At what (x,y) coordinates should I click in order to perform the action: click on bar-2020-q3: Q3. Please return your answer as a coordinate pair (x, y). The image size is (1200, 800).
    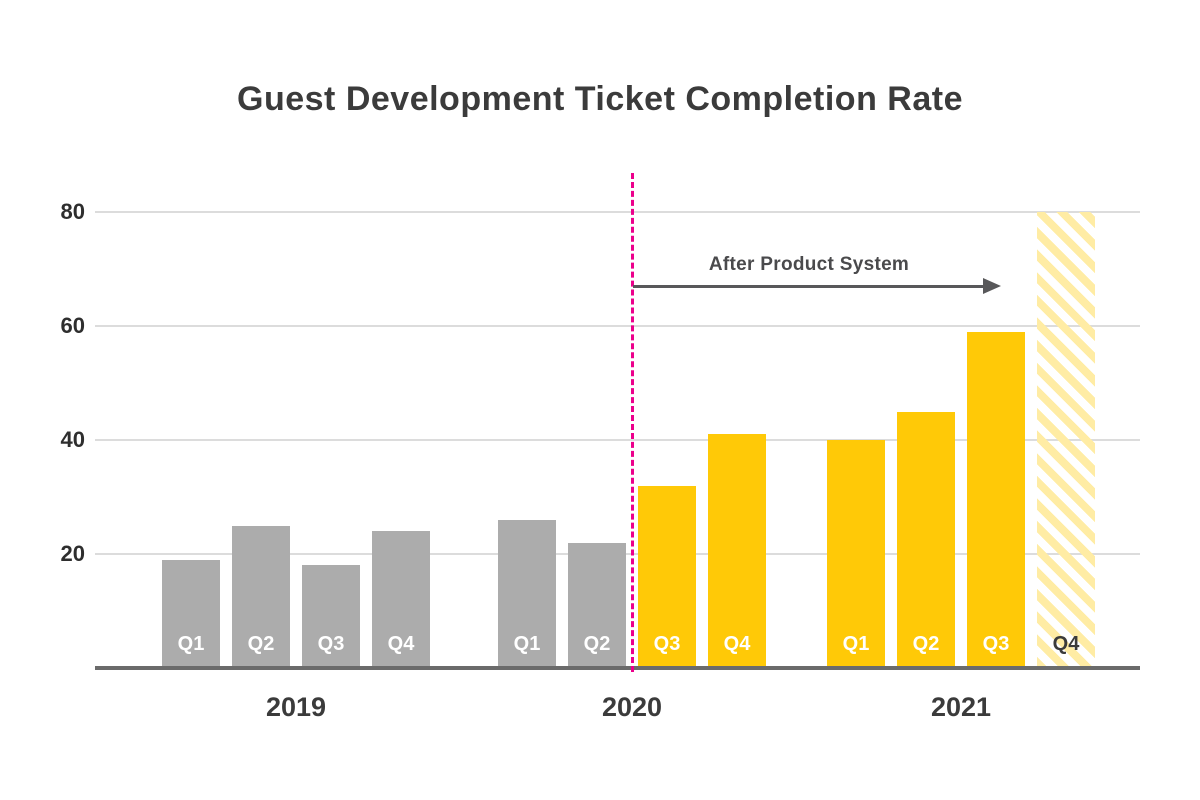
    Looking at the image, I should click on (667, 576).